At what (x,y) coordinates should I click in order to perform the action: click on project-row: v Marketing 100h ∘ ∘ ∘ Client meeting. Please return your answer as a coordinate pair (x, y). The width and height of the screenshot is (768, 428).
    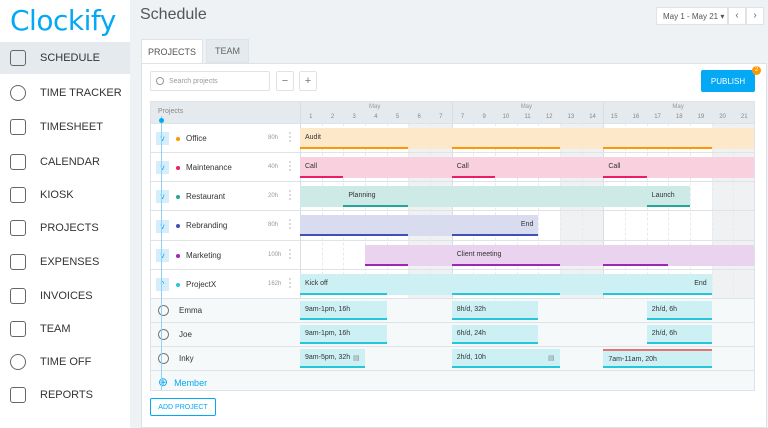
    Looking at the image, I should click on (452, 254).